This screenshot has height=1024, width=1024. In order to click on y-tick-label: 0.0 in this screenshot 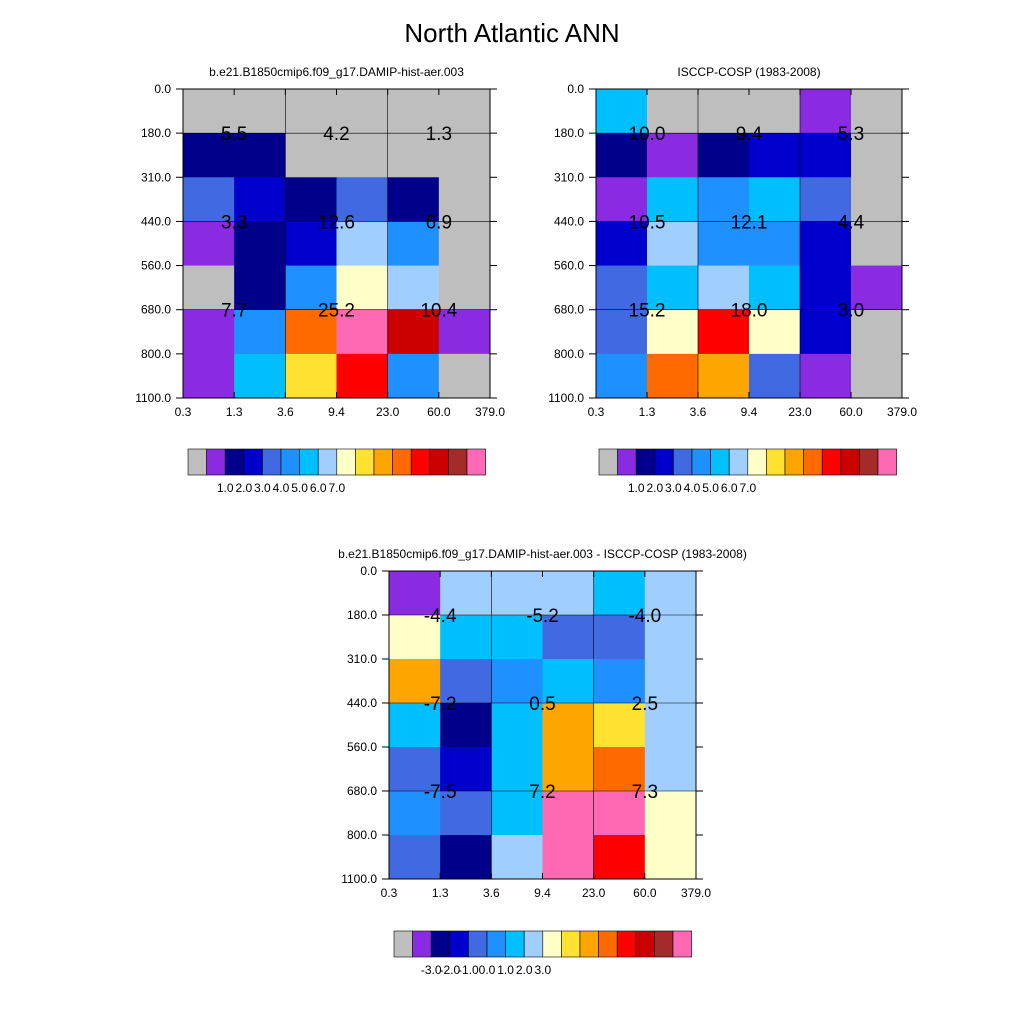, I will do `click(368, 571)`.